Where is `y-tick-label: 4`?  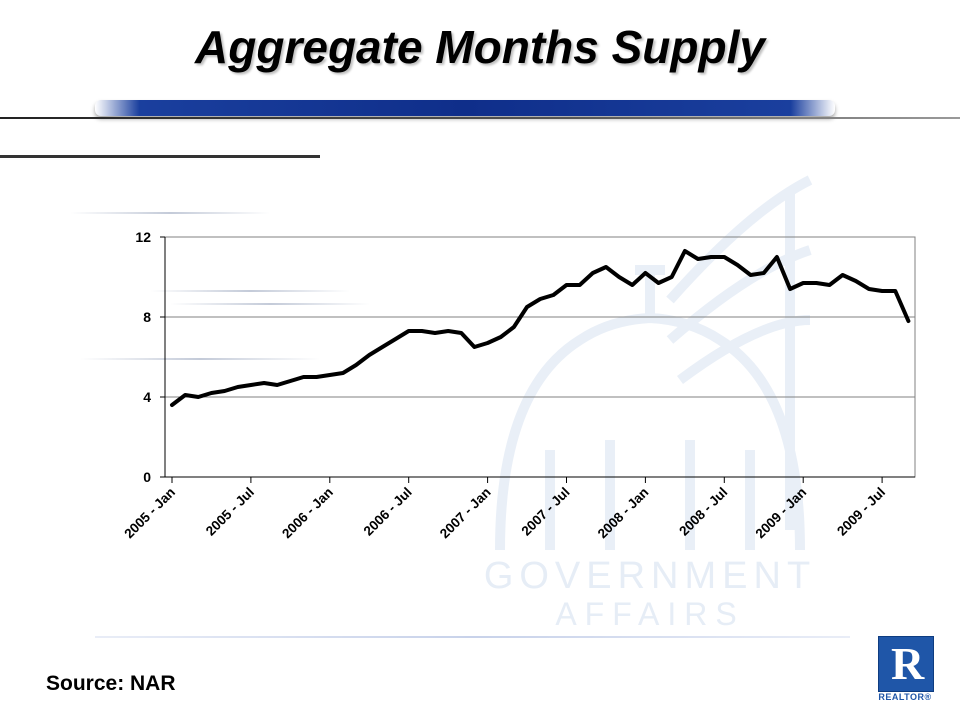 y-tick-label: 4 is located at coordinates (147, 397).